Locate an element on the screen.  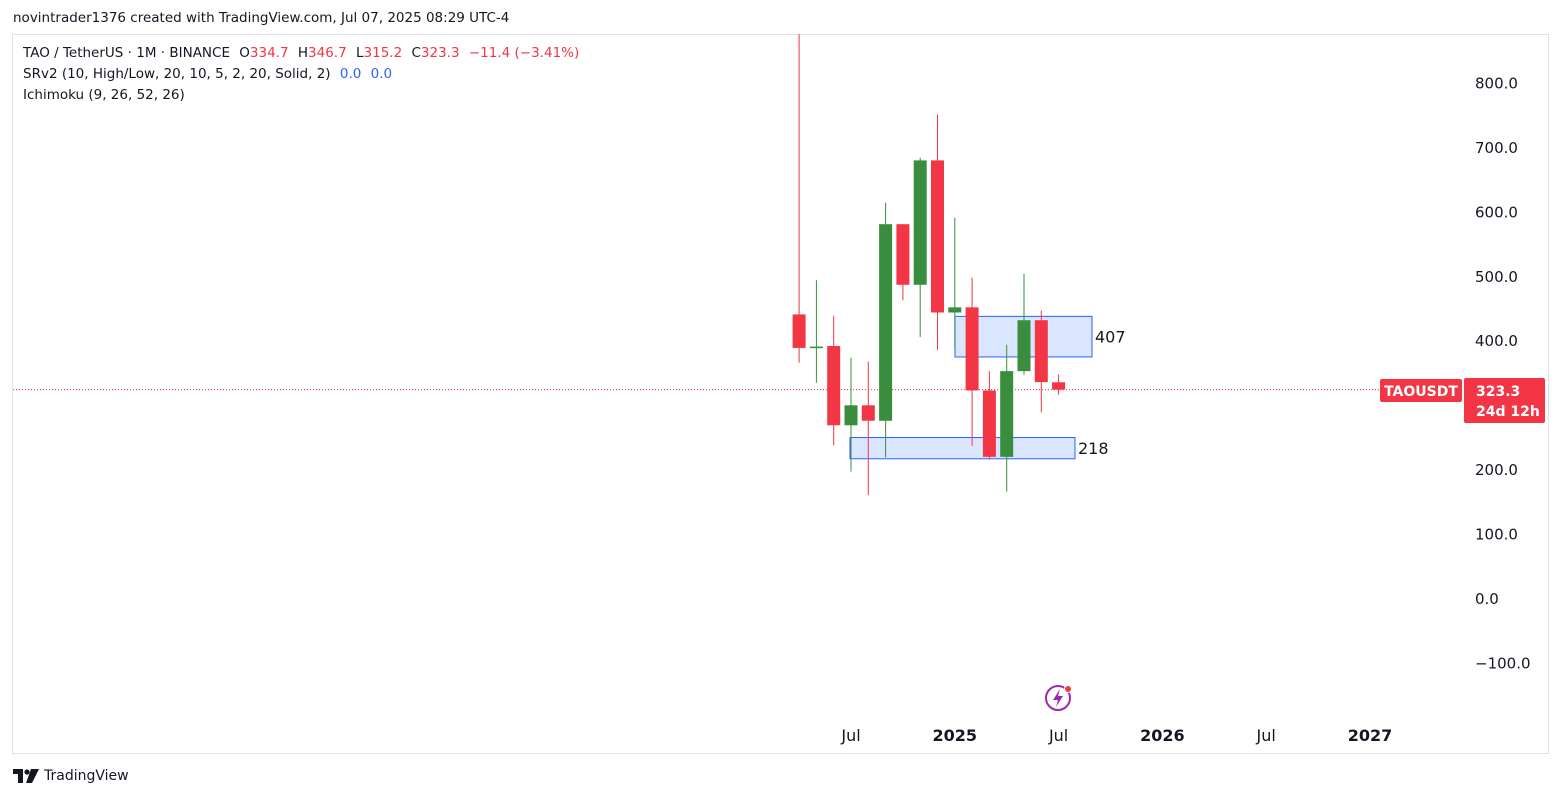
y-tick-label: 800.0 is located at coordinates (1496, 83).